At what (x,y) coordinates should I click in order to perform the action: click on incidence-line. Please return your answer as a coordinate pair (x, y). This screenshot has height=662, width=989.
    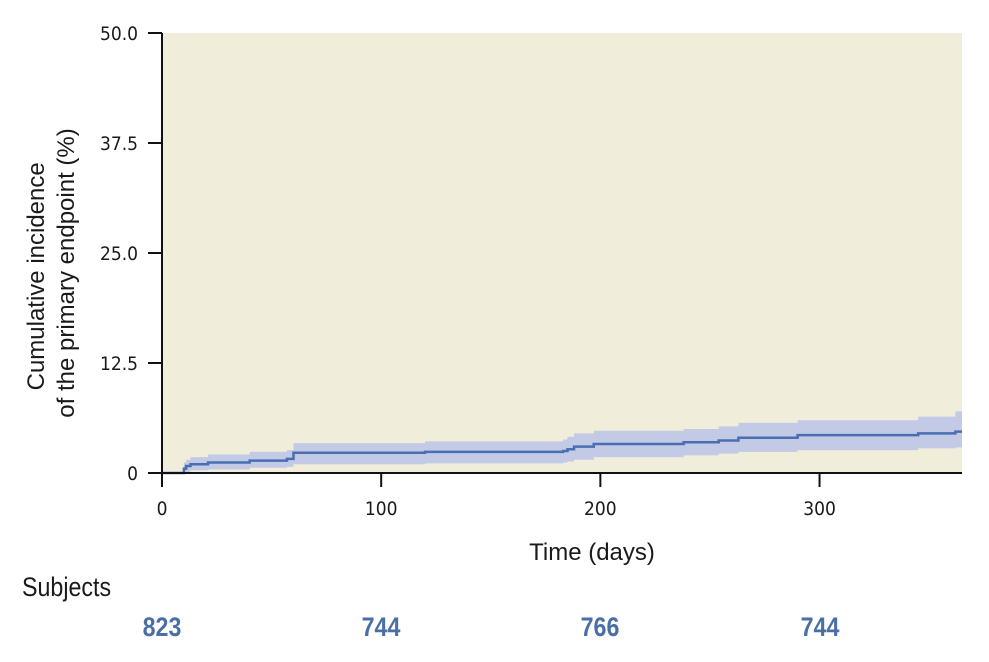
    Looking at the image, I should click on (562, 452).